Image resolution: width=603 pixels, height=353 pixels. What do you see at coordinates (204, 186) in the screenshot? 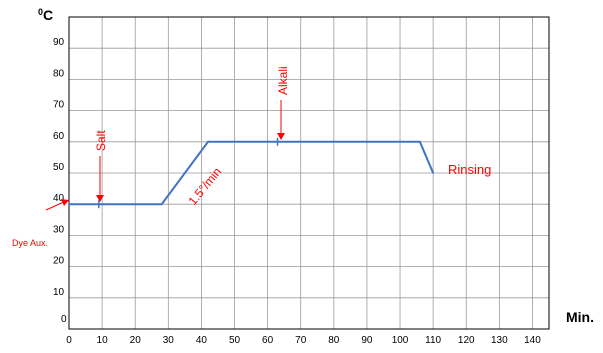
I see `ramp-rate-label: 1.5°/min` at bounding box center [204, 186].